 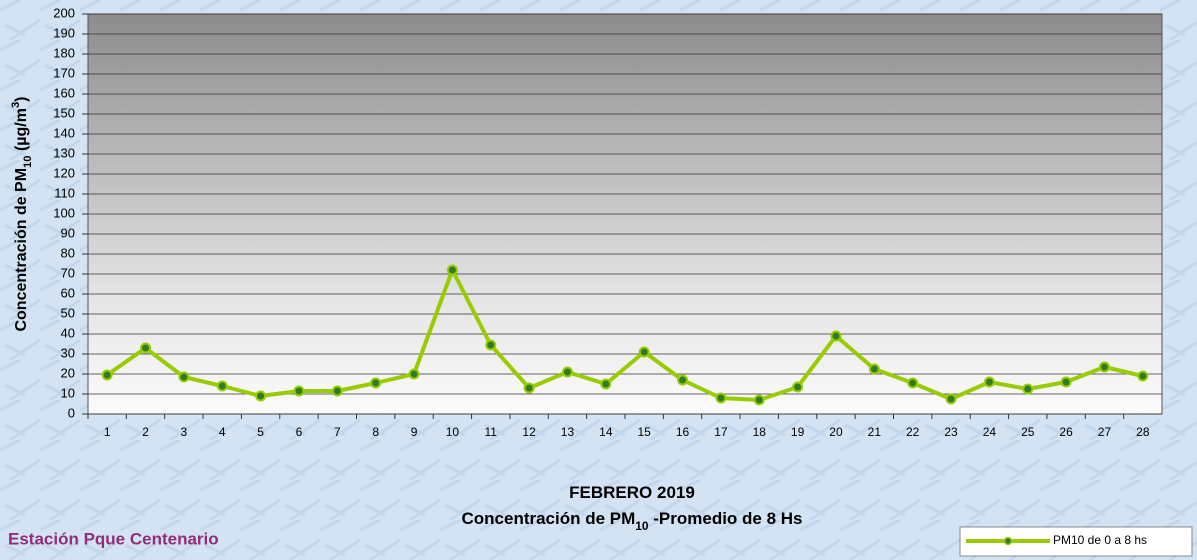 I want to click on legend-label: PM10 de 0 a 8 hs, so click(x=1100, y=540).